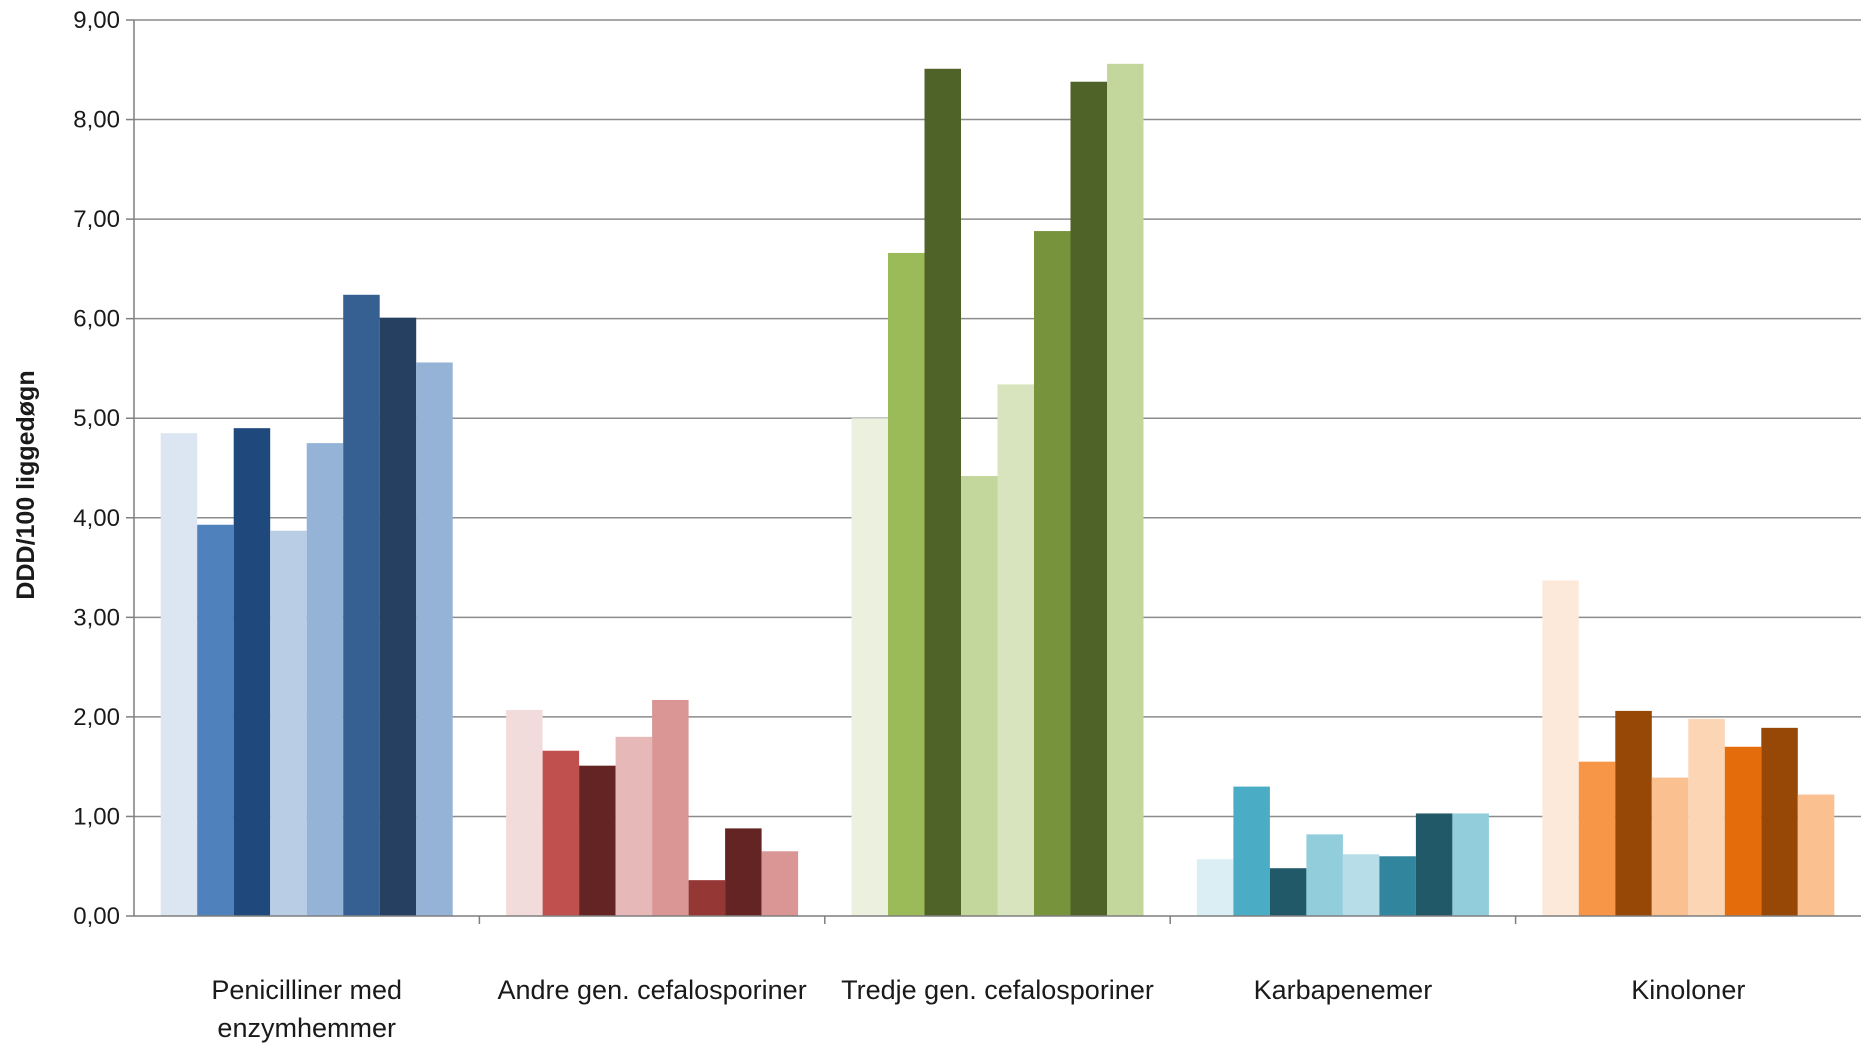 The image size is (1861, 1050). Describe the element at coordinates (96, 816) in the screenshot. I see `y-tick-label: 1,00` at that location.